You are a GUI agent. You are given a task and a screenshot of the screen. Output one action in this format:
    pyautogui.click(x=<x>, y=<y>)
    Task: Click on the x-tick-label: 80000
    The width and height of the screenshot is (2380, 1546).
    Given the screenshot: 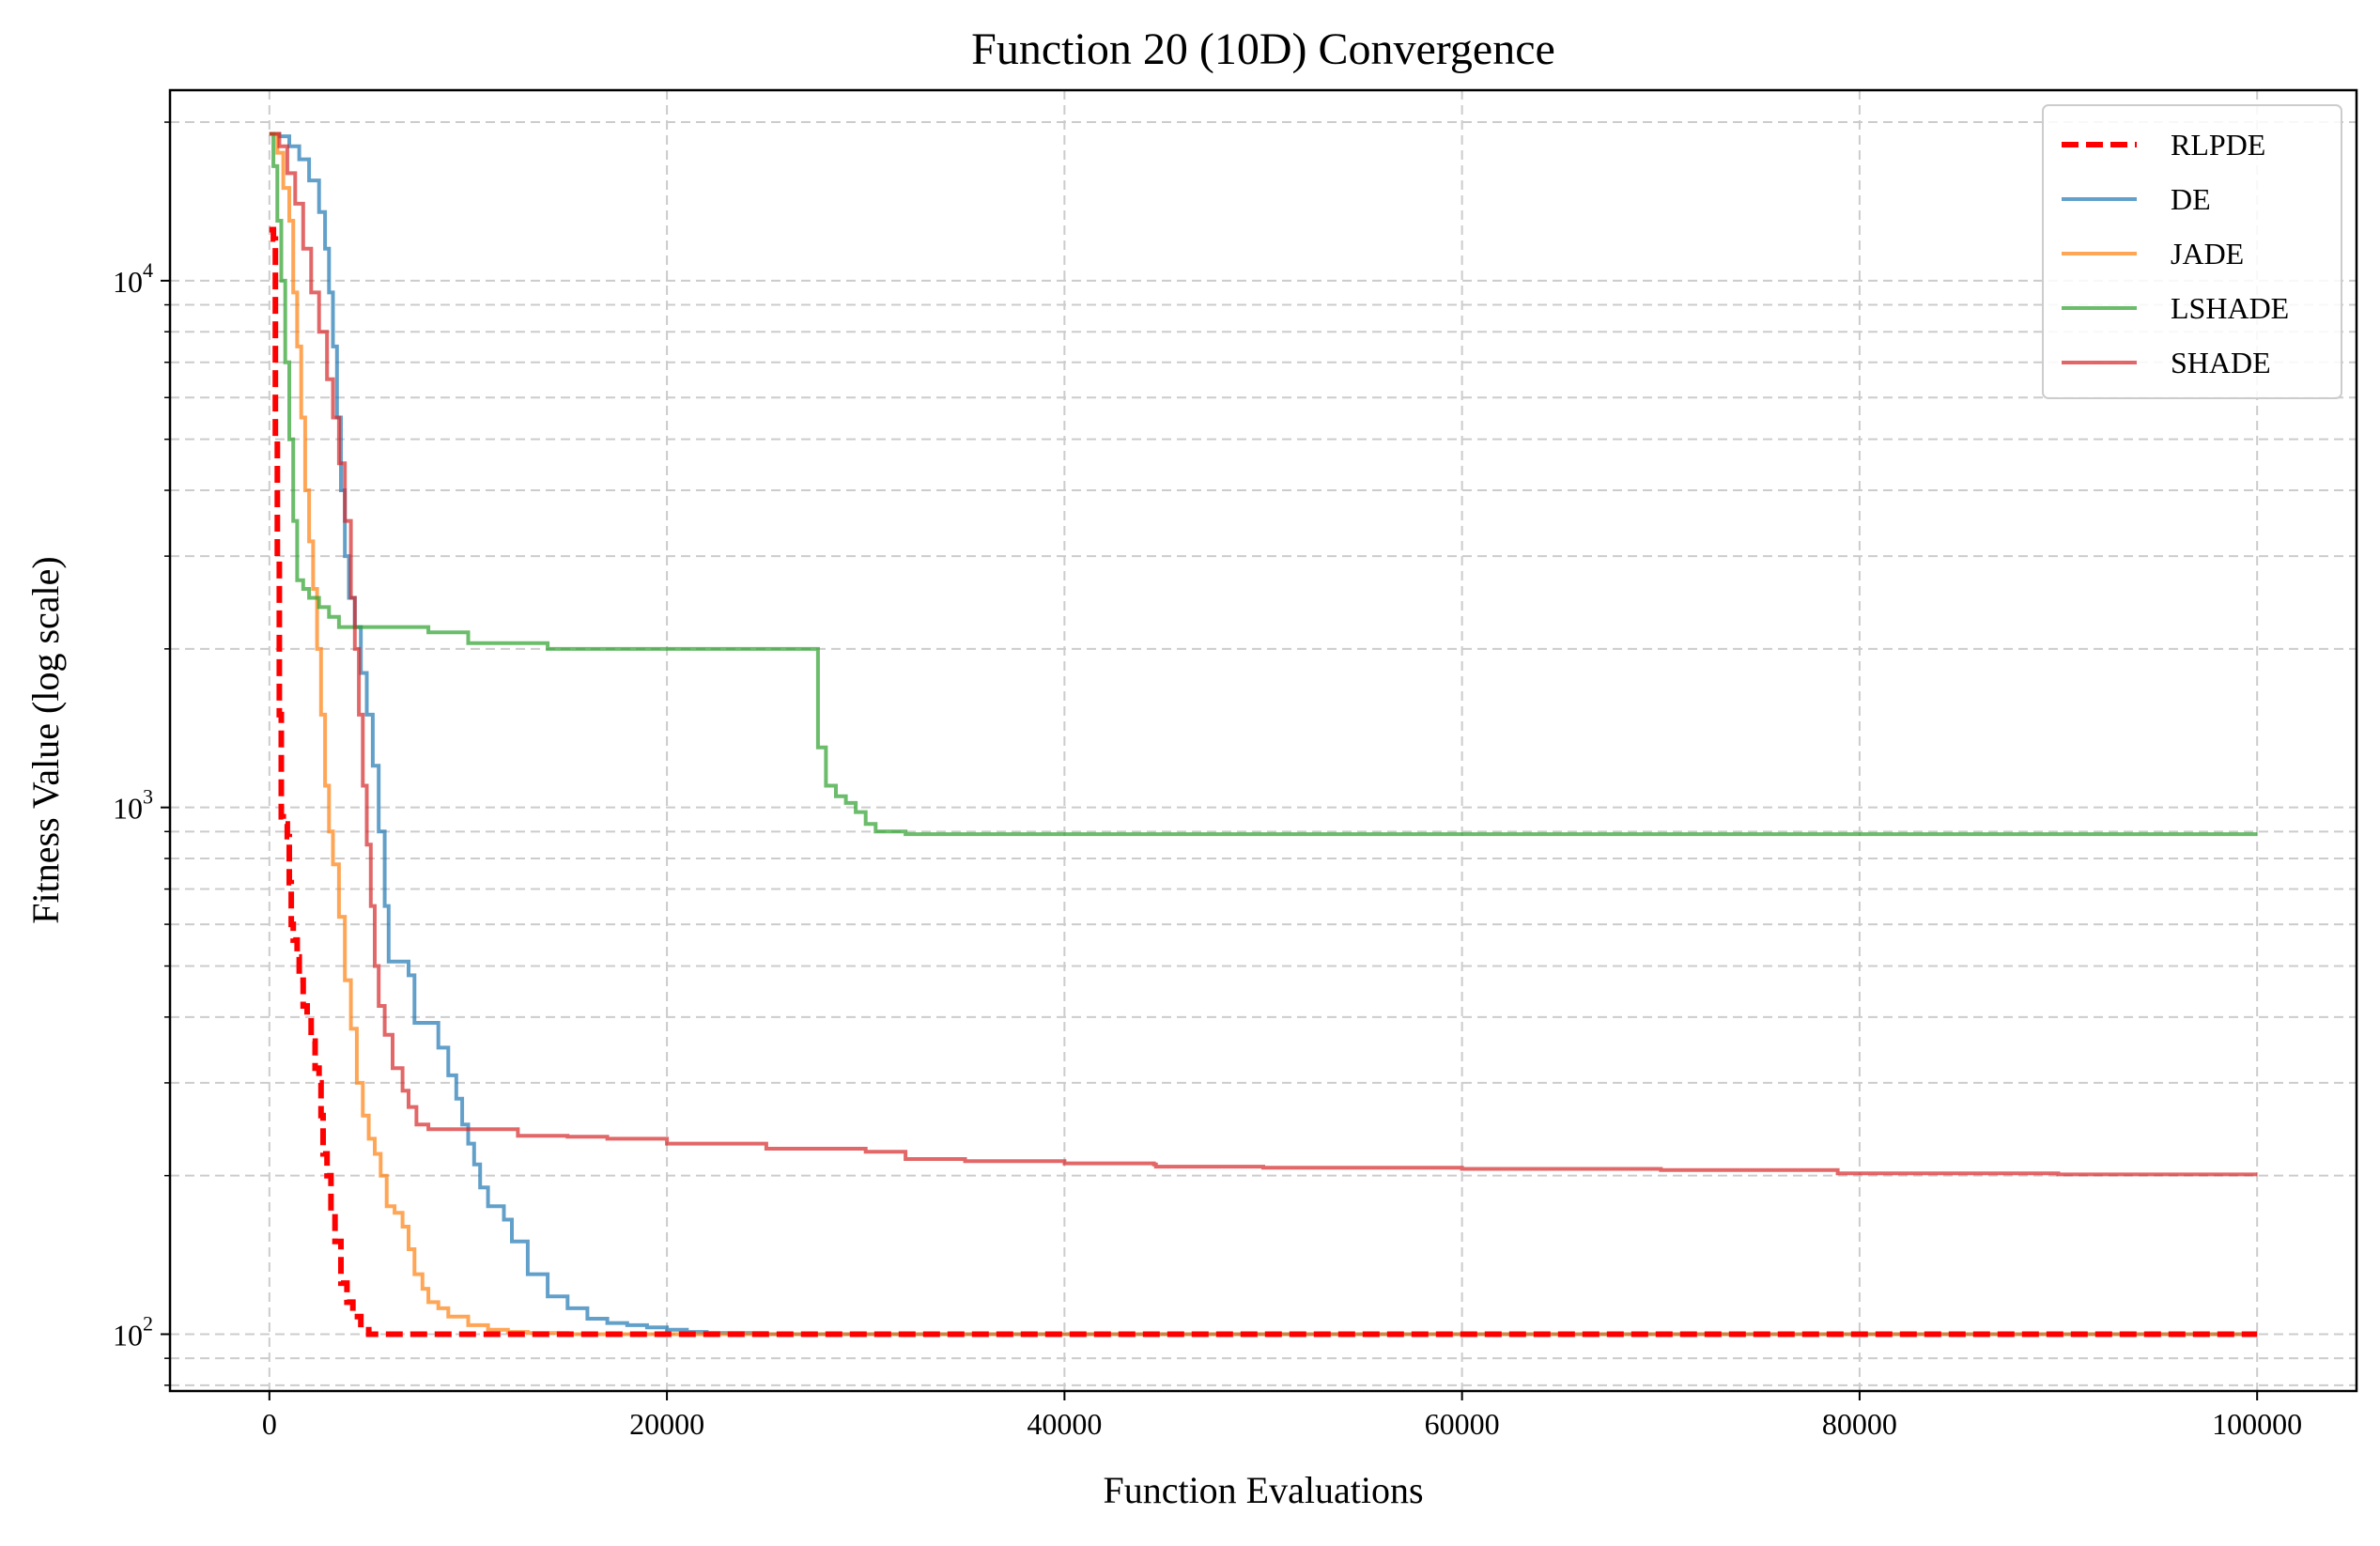 What is the action you would take?
    pyautogui.click(x=1859, y=1424)
    